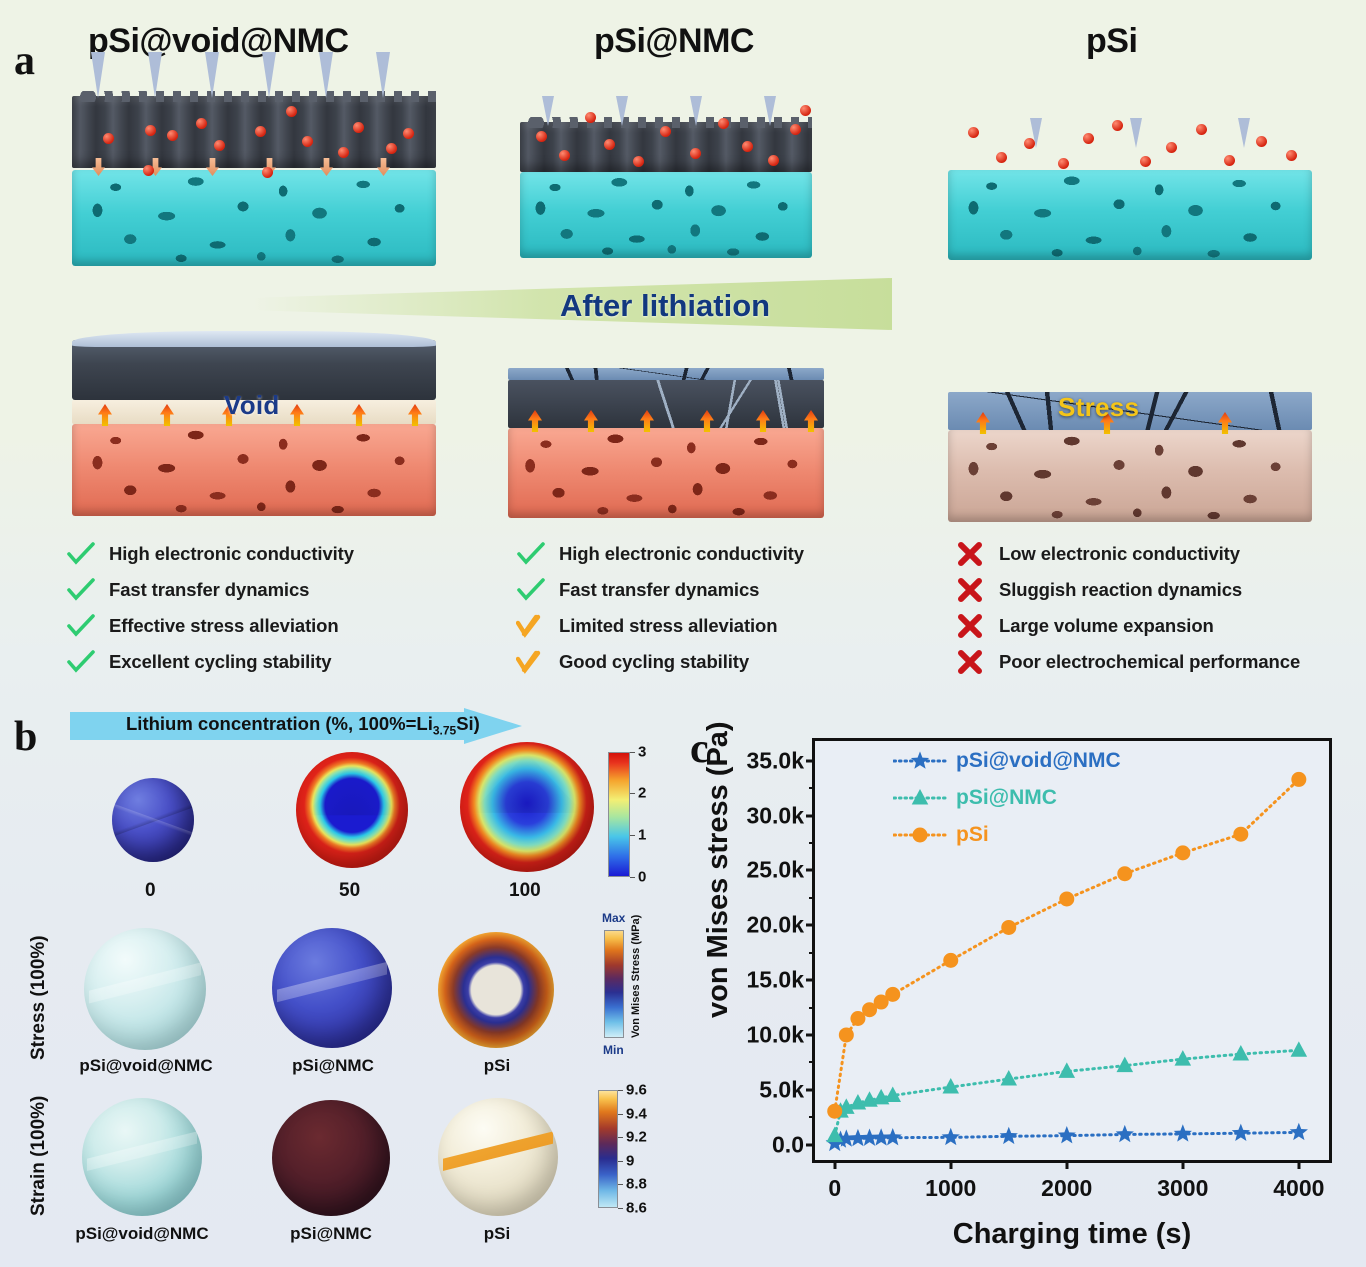 This screenshot has width=1366, height=1267. I want to click on colorbar-tick-label: 9, so click(630, 1161).